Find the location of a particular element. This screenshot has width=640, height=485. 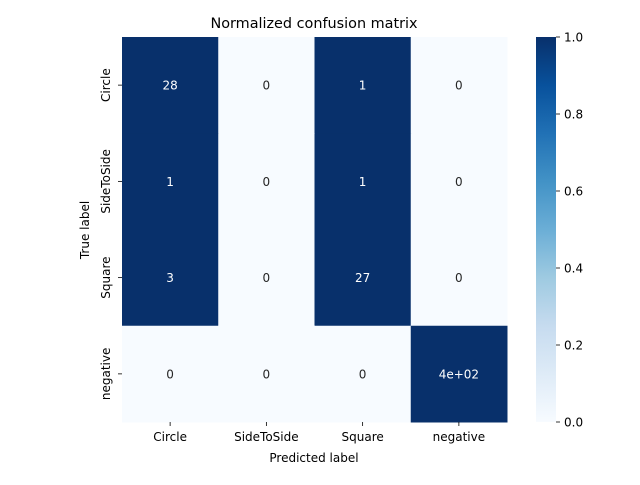

cell-label-r3-c3: 4e+02 is located at coordinates (459, 374).